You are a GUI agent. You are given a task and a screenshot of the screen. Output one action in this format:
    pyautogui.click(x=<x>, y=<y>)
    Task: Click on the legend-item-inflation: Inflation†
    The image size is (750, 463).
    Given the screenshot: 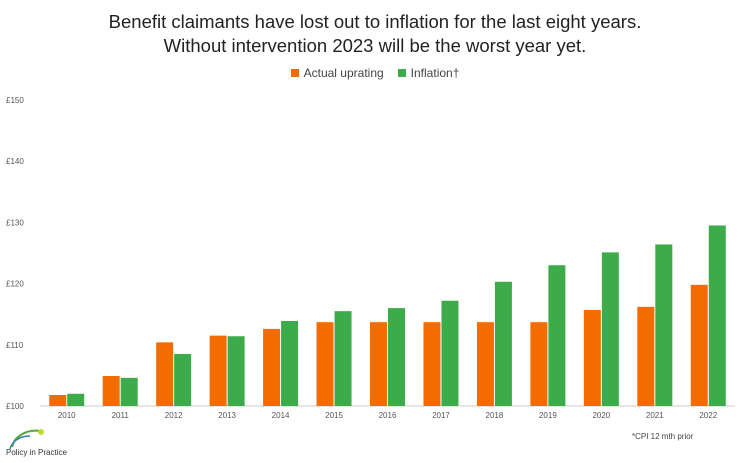 What is the action you would take?
    pyautogui.click(x=428, y=73)
    